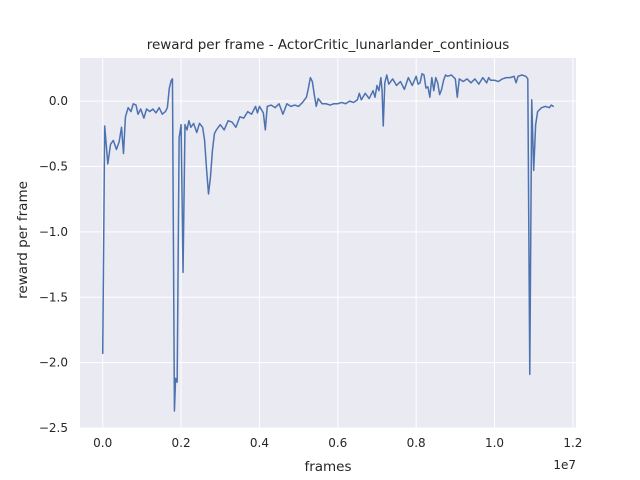  I want to click on y-tick-label: 0.0, so click(58, 101).